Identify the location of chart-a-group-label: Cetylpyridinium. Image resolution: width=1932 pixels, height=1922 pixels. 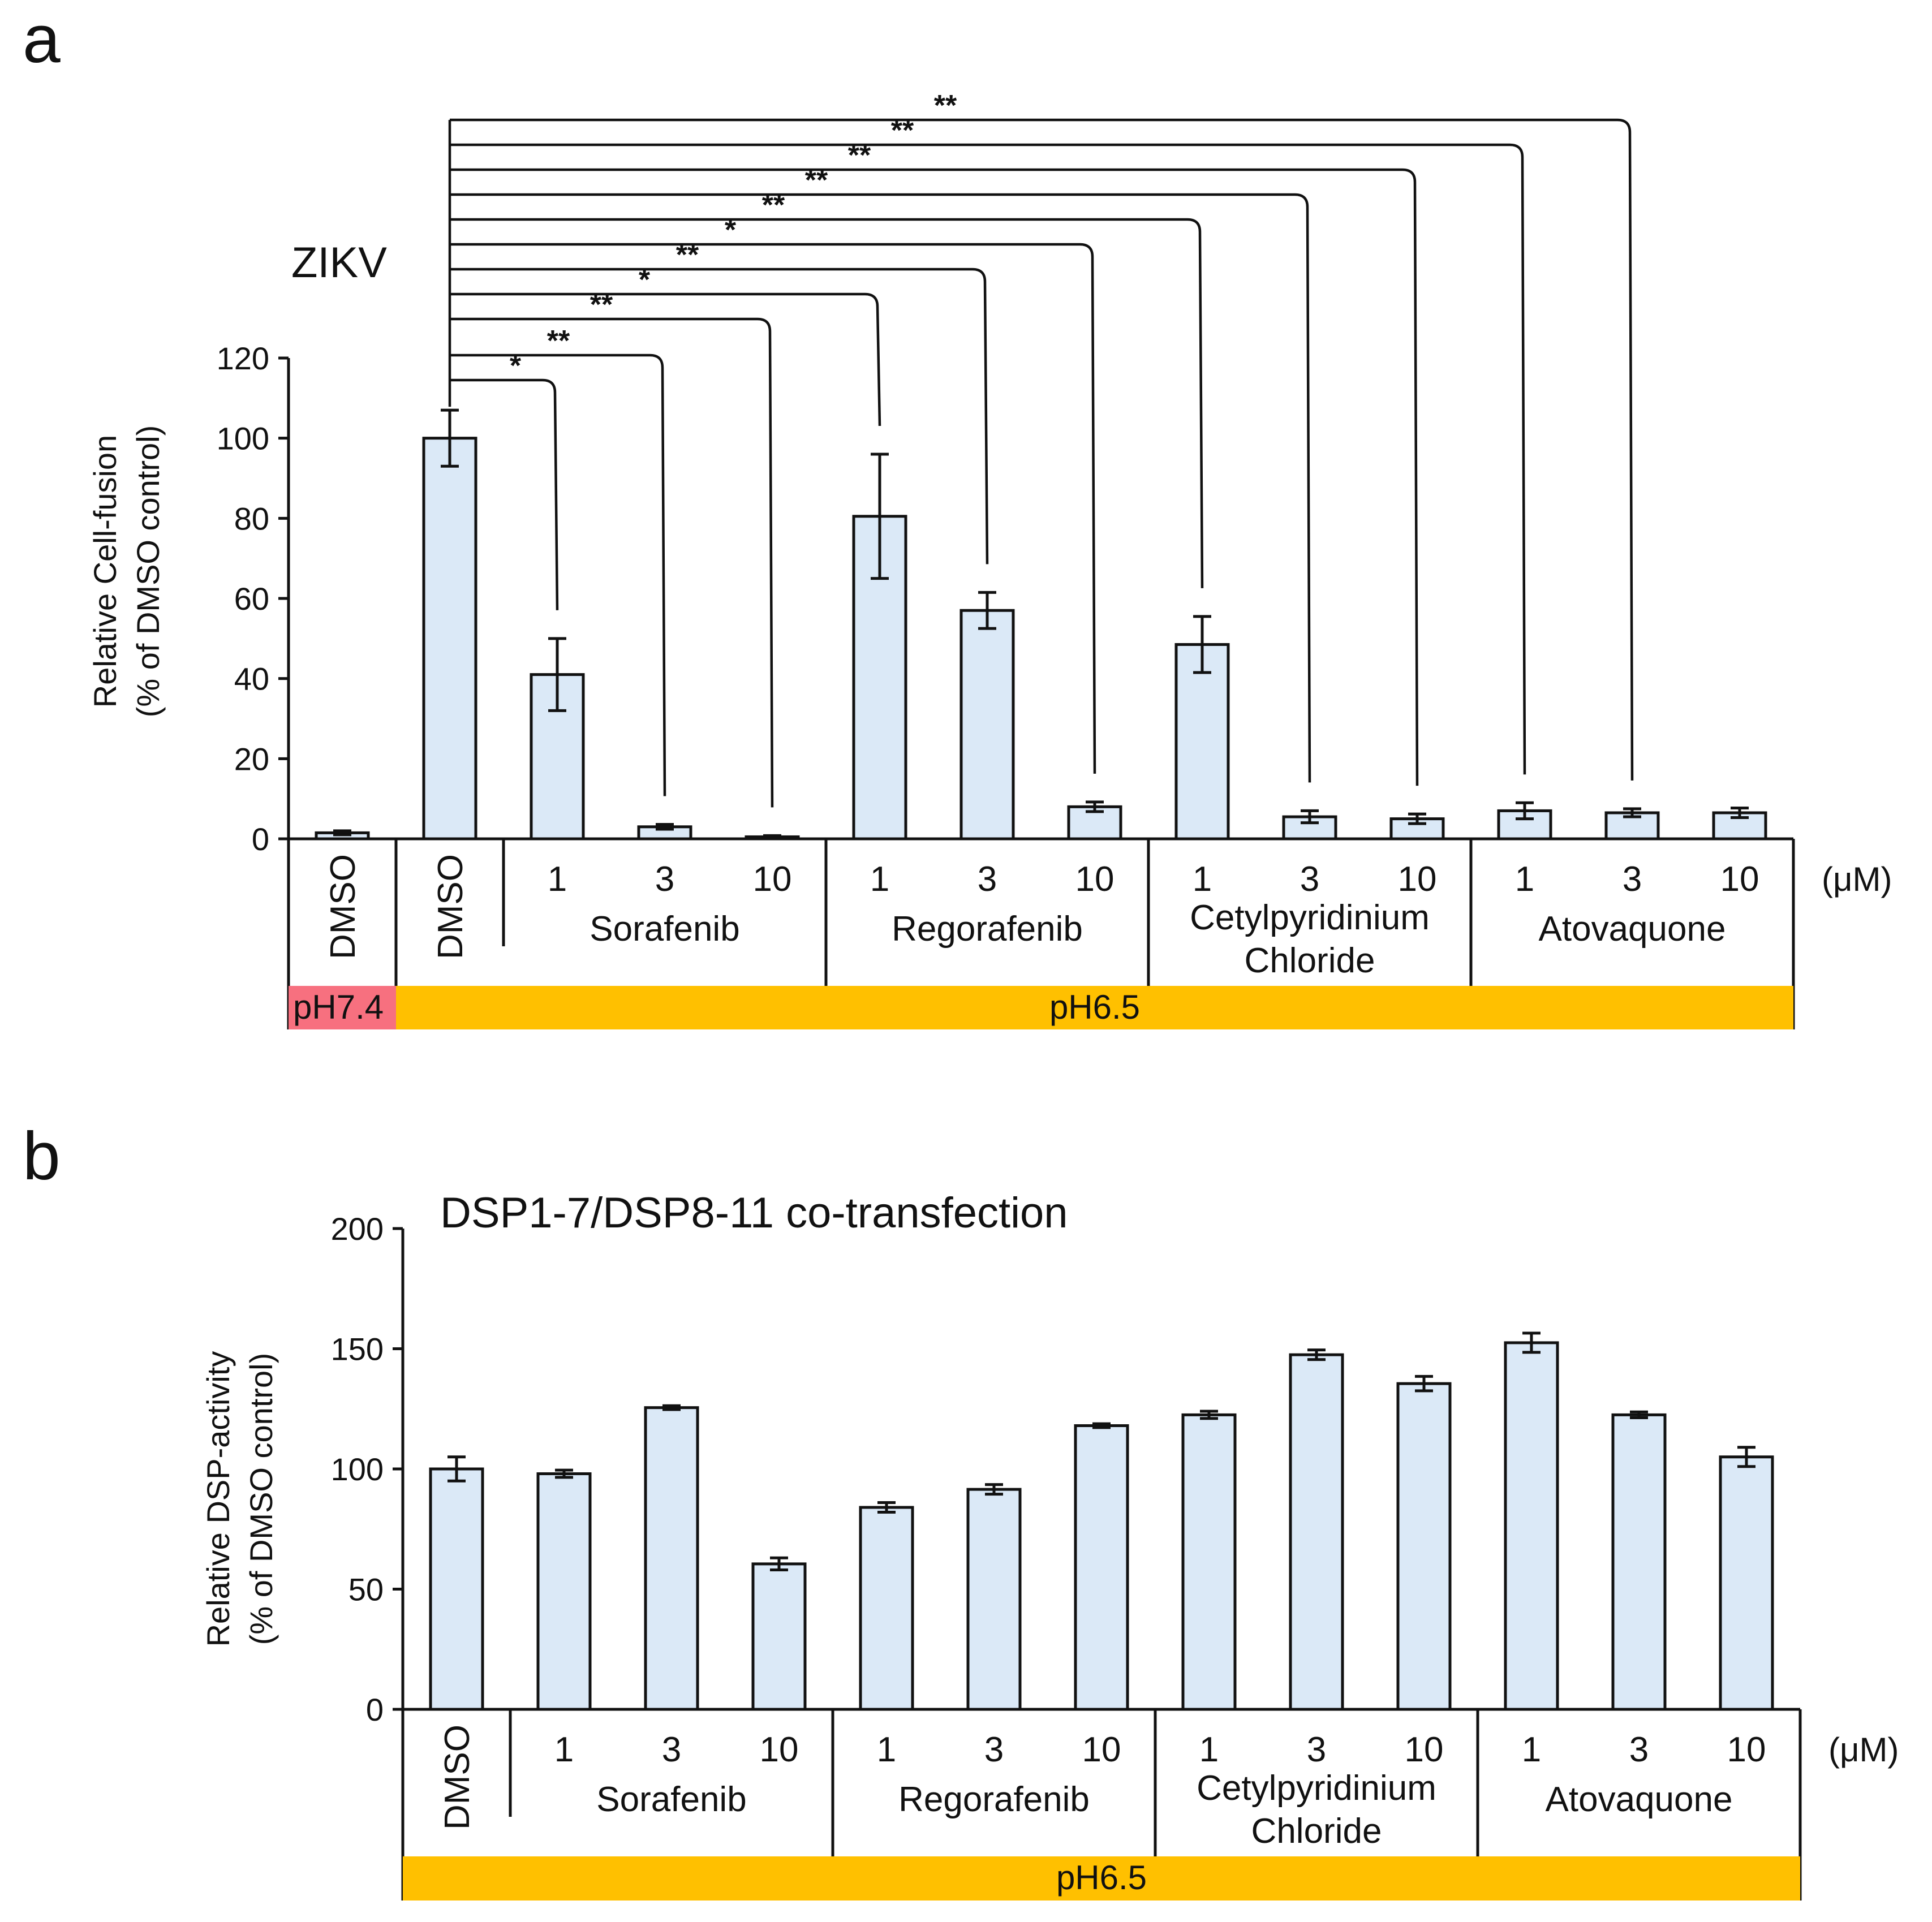
(1310, 917).